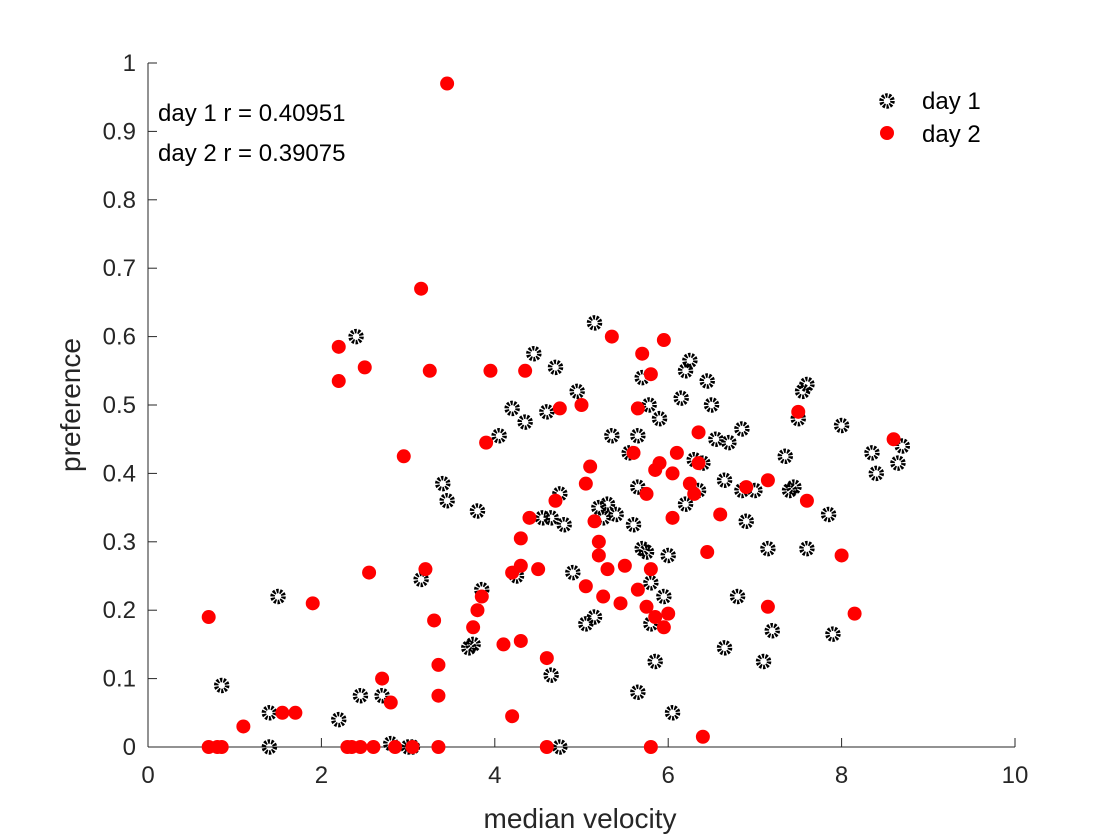  I want to click on annotation-day1-r: day 1 r = 0.40951, so click(251, 113).